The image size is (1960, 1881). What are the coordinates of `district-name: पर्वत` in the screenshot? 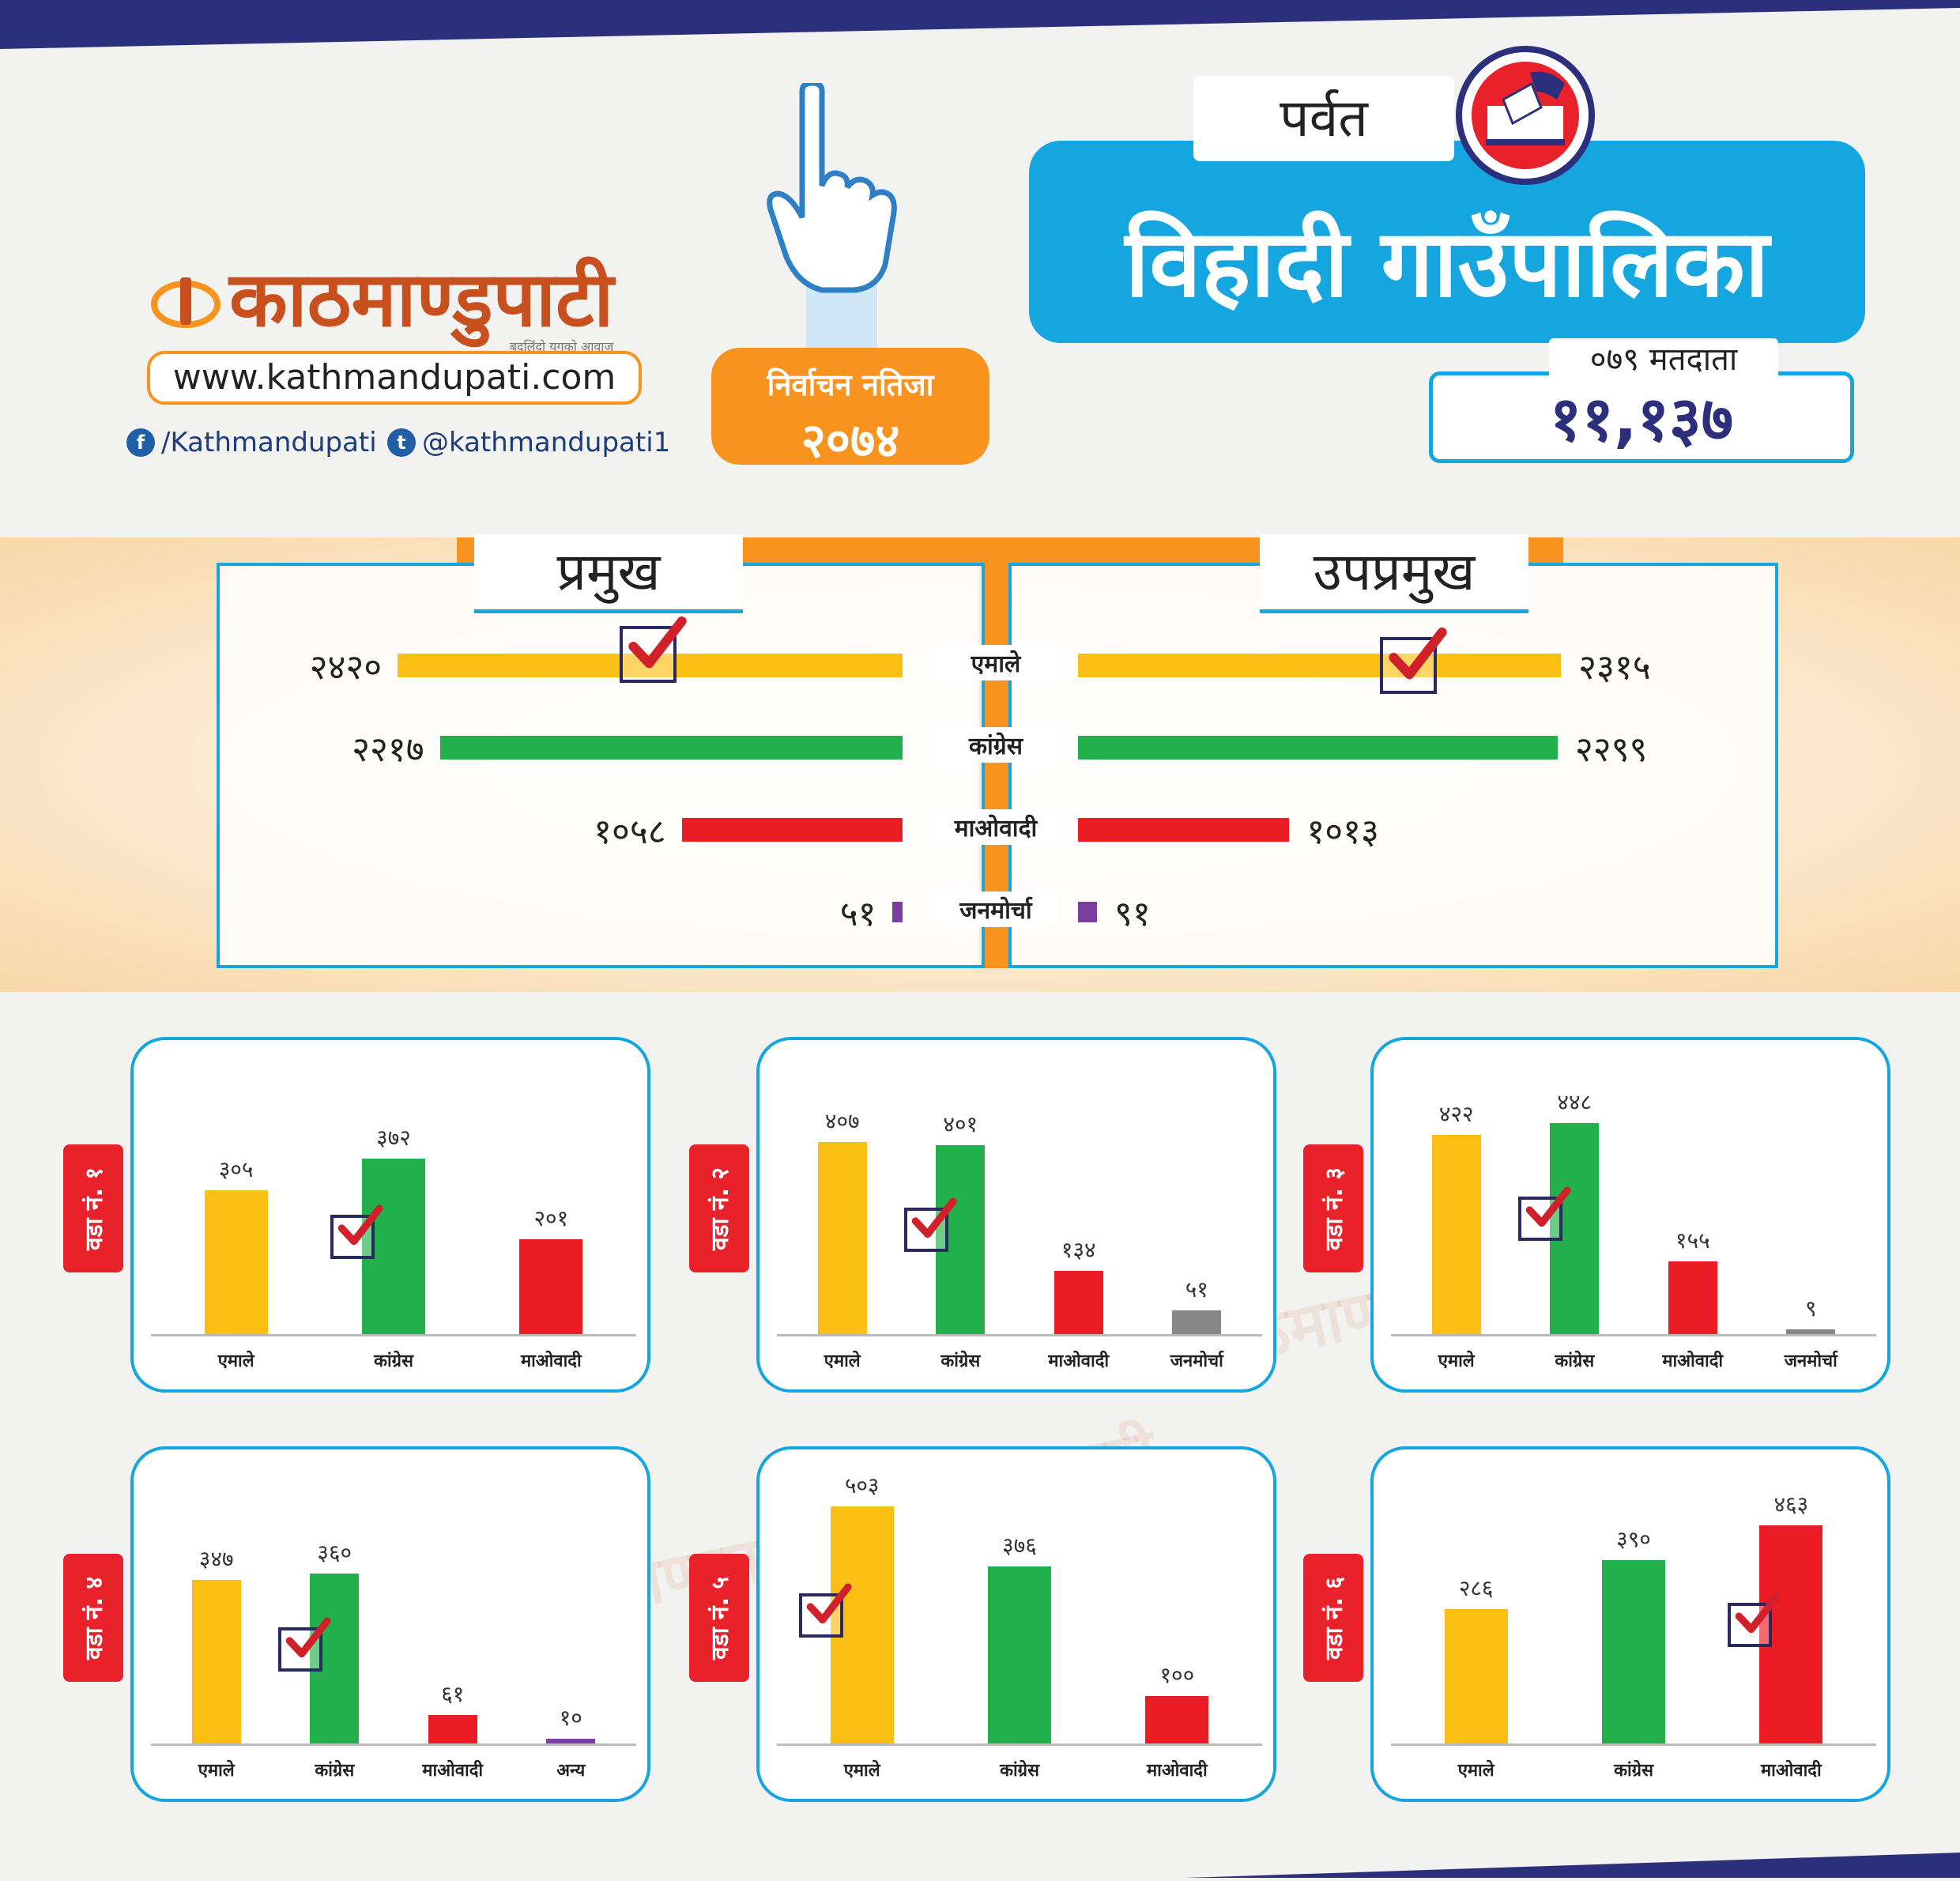 It's located at (1324, 118).